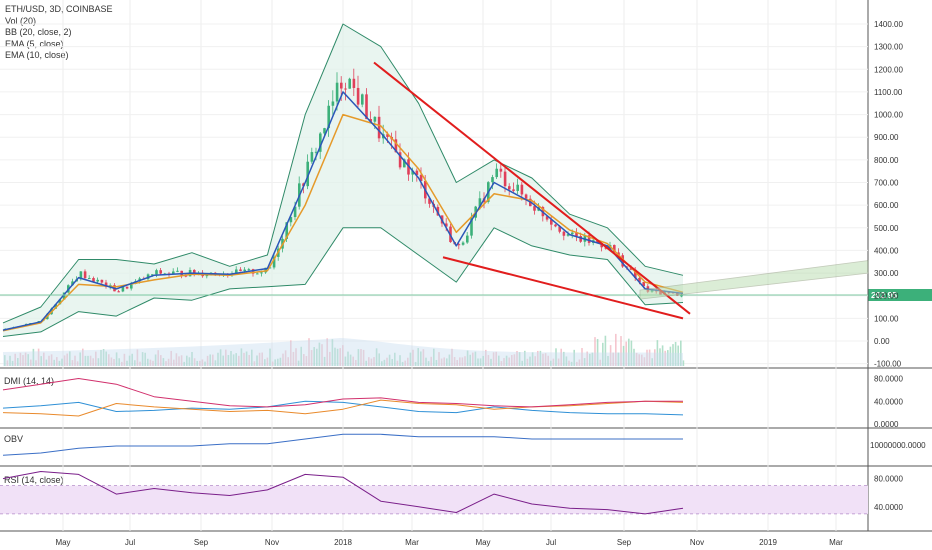 This screenshot has width=932, height=550. I want to click on volume-bars, so click(344, 349).